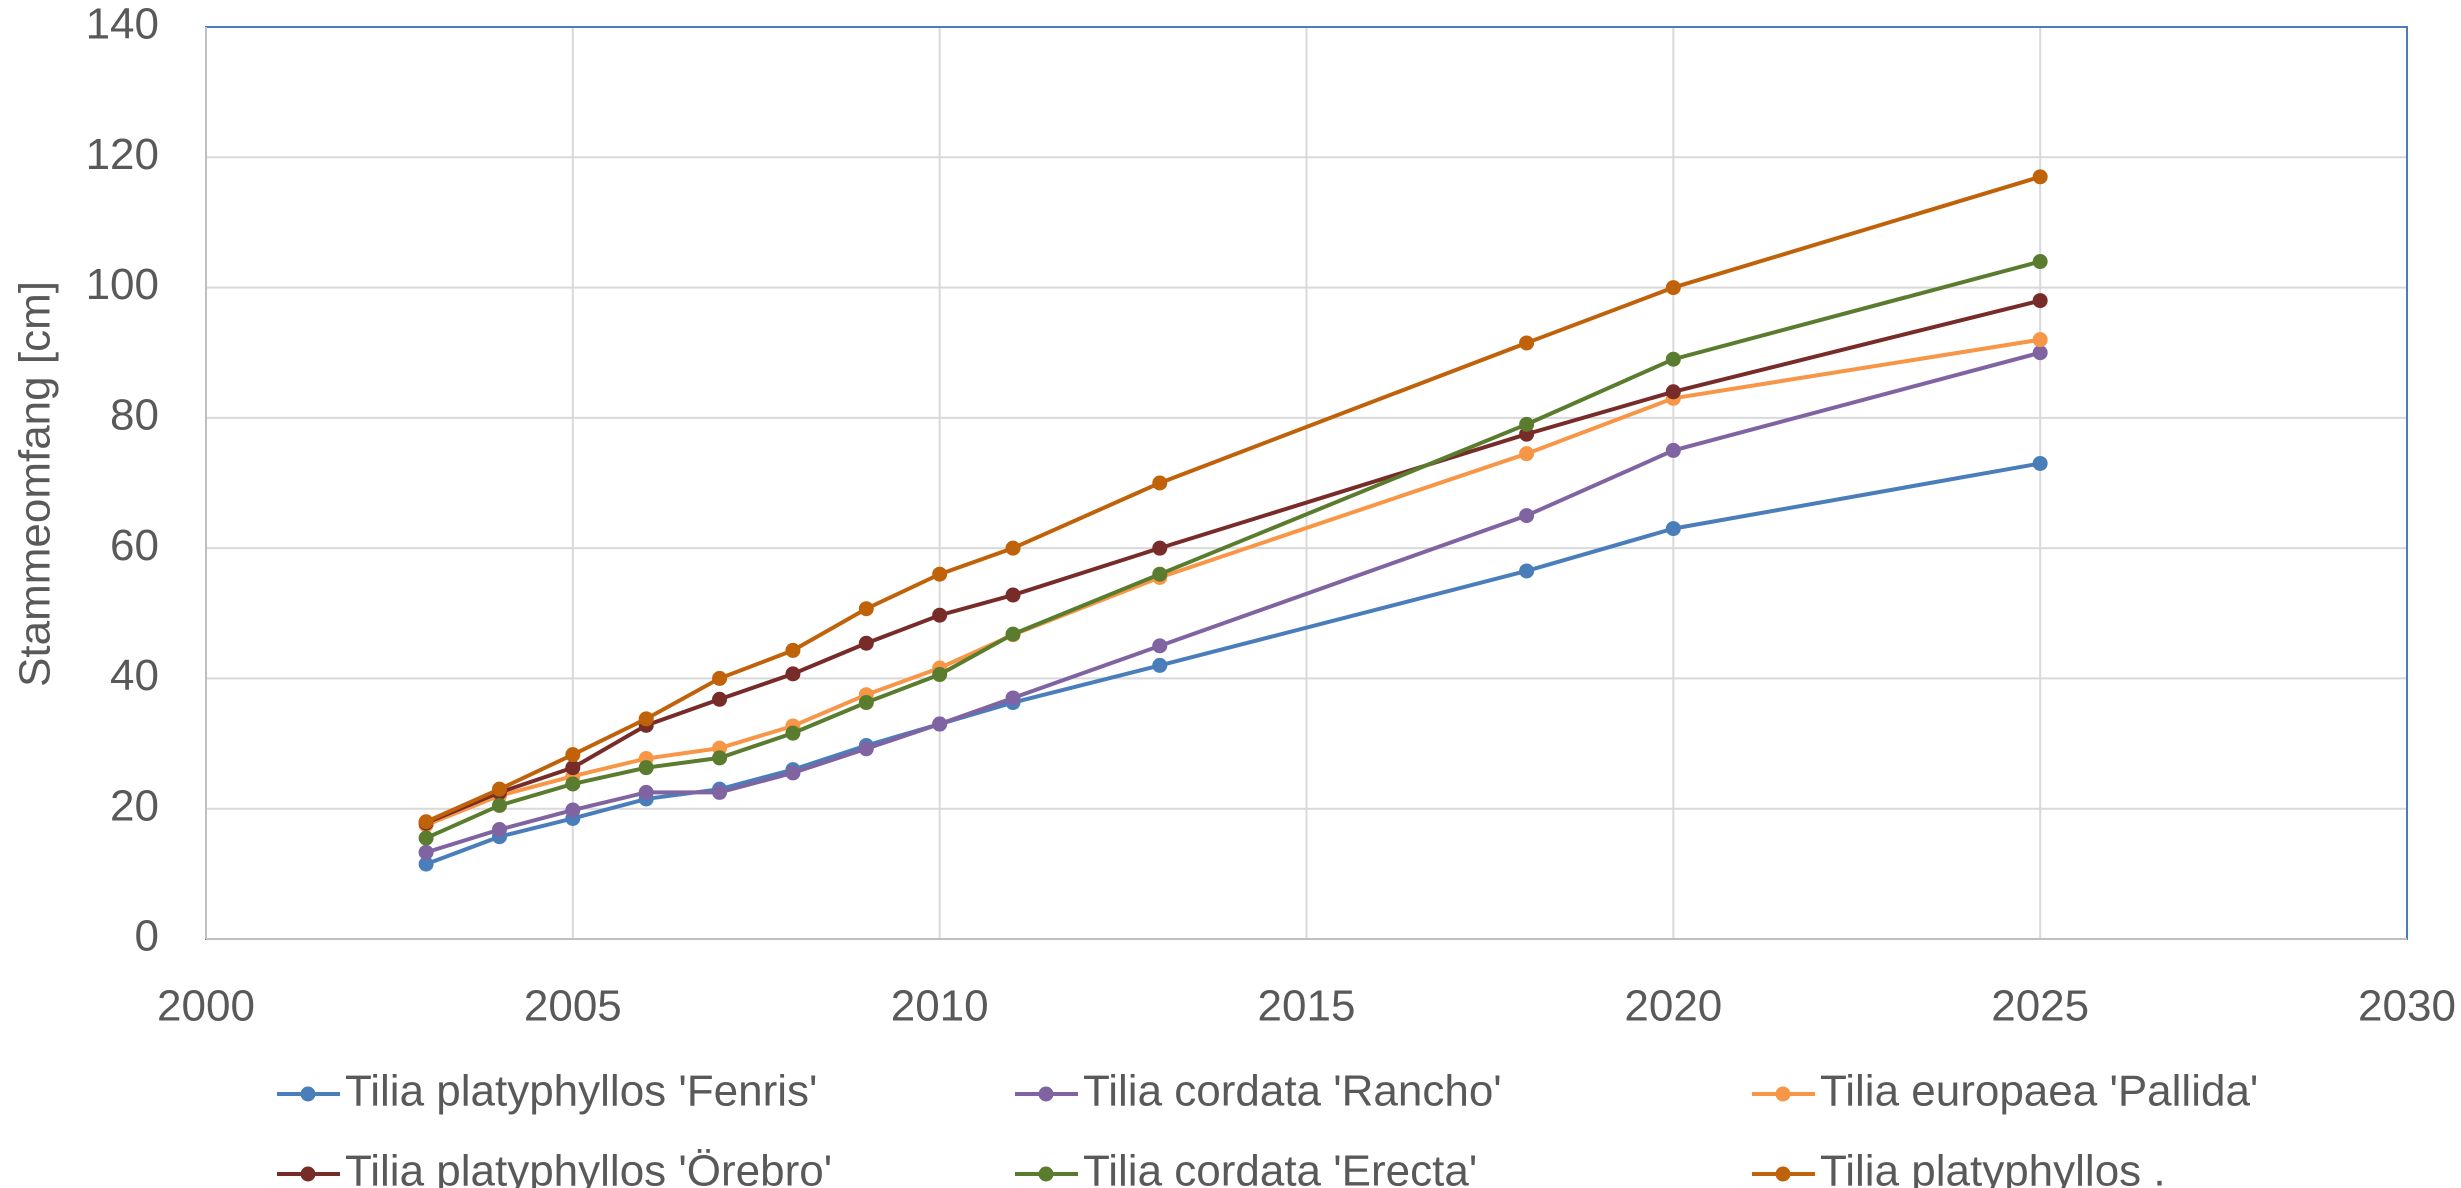 This screenshot has width=2461, height=1188. What do you see at coordinates (1307, 1006) in the screenshot?
I see `x-tick-label: 2015` at bounding box center [1307, 1006].